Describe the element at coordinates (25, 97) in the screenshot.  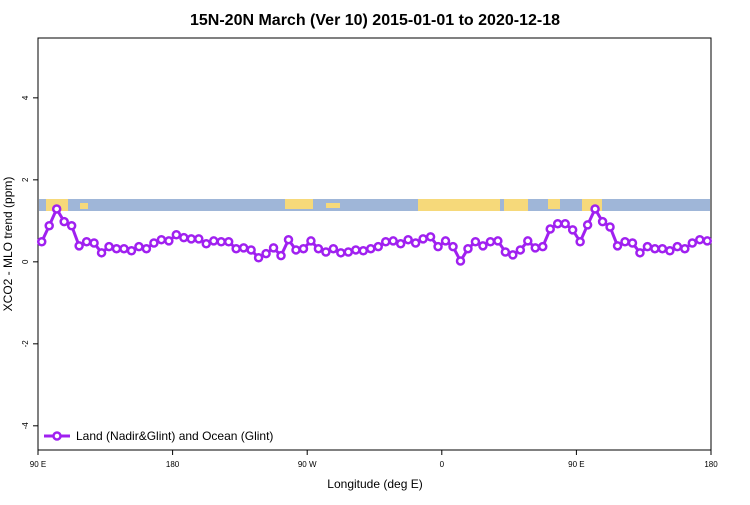
I see `y-tick-label: 4` at that location.